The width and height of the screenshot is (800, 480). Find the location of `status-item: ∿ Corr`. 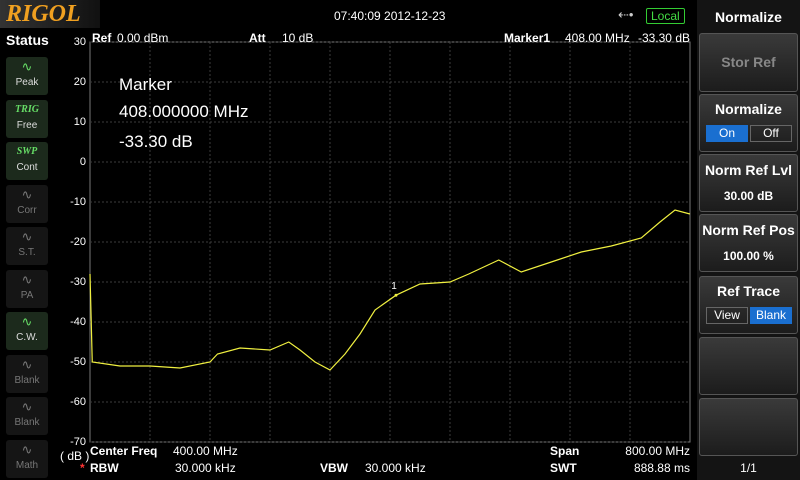

status-item: ∿ Corr is located at coordinates (27, 203).